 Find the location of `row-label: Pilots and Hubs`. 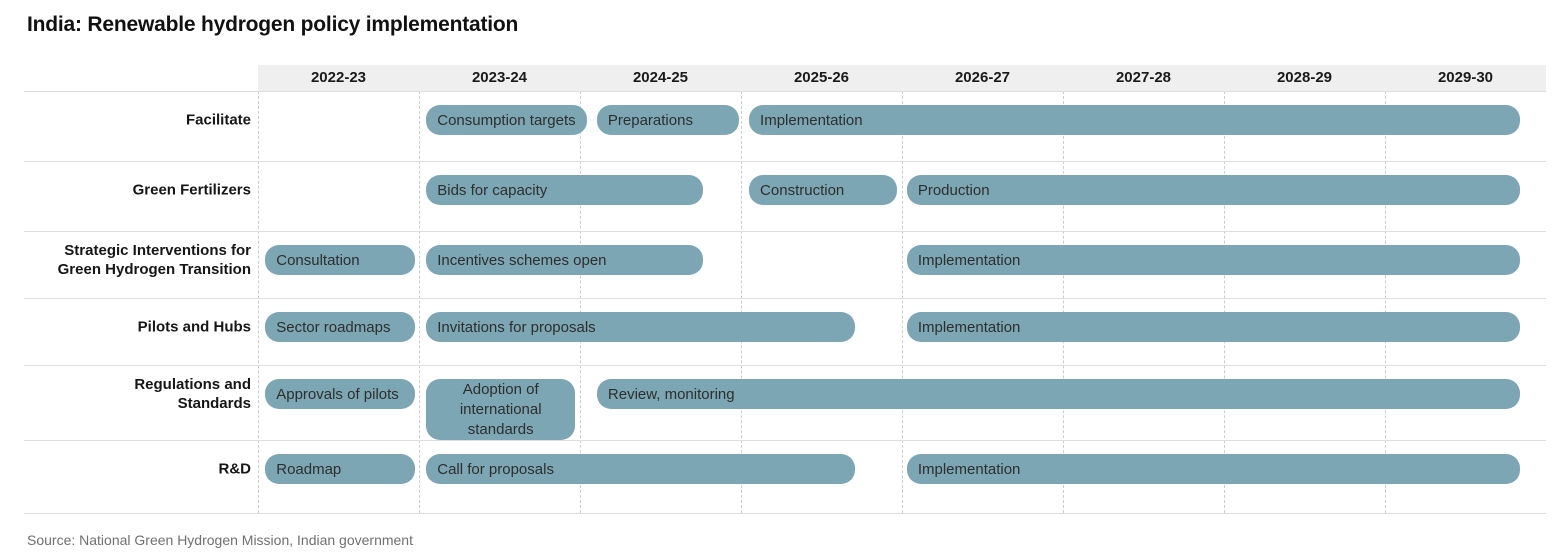

row-label: Pilots and Hubs is located at coordinates (194, 327).